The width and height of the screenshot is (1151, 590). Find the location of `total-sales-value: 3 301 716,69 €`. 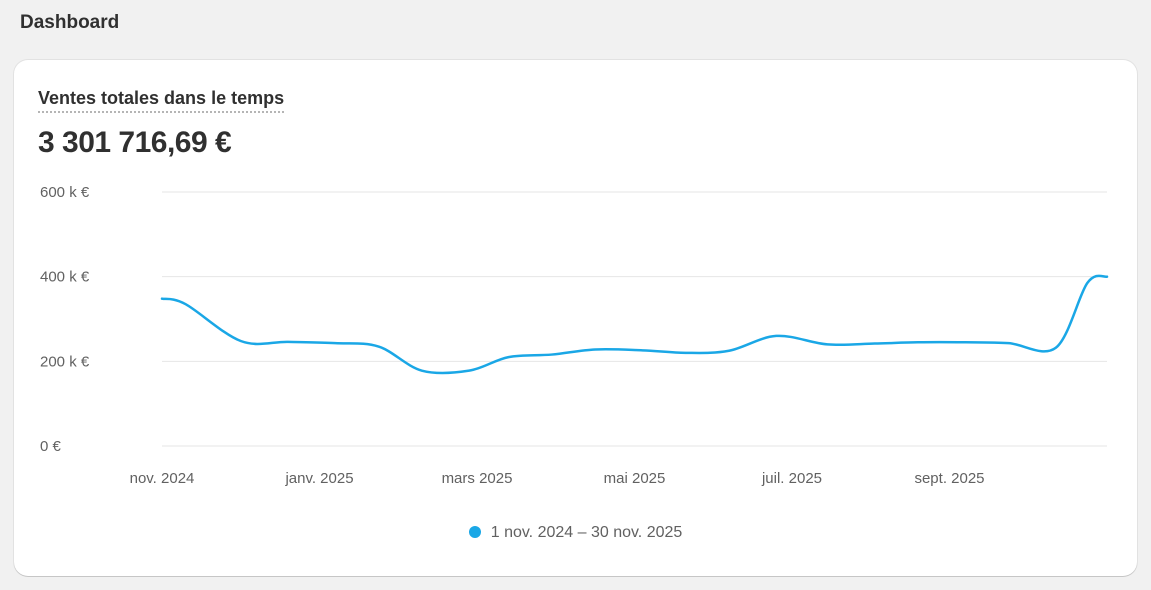

total-sales-value: 3 301 716,69 € is located at coordinates (135, 142).